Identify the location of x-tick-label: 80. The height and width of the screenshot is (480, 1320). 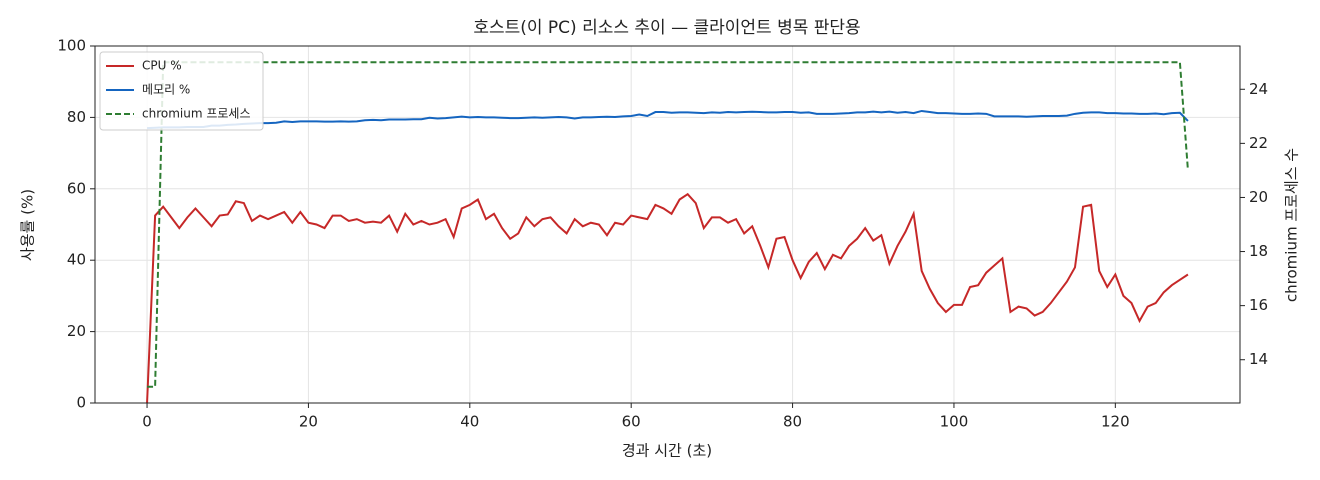
(792, 422).